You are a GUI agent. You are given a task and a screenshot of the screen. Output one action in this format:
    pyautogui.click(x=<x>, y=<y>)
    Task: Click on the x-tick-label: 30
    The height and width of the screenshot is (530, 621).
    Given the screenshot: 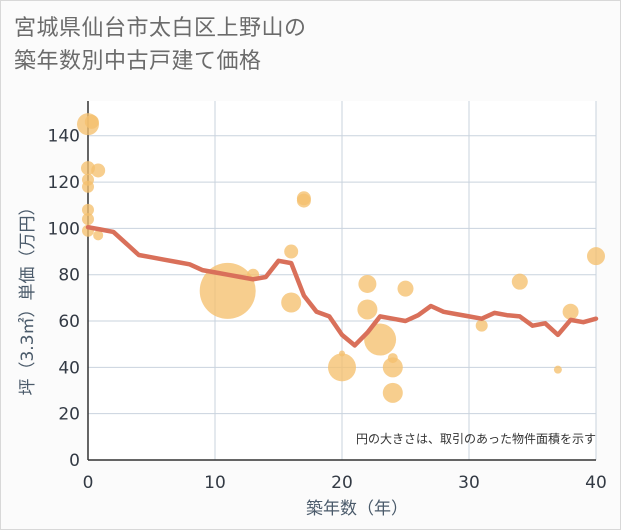 What is the action you would take?
    pyautogui.click(x=469, y=483)
    